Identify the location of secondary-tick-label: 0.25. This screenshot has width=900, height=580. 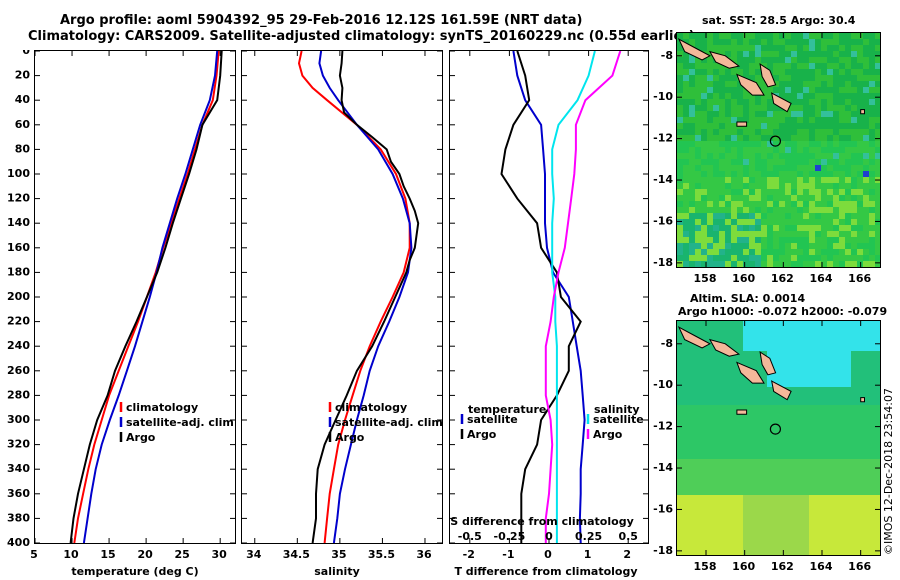
(588, 536).